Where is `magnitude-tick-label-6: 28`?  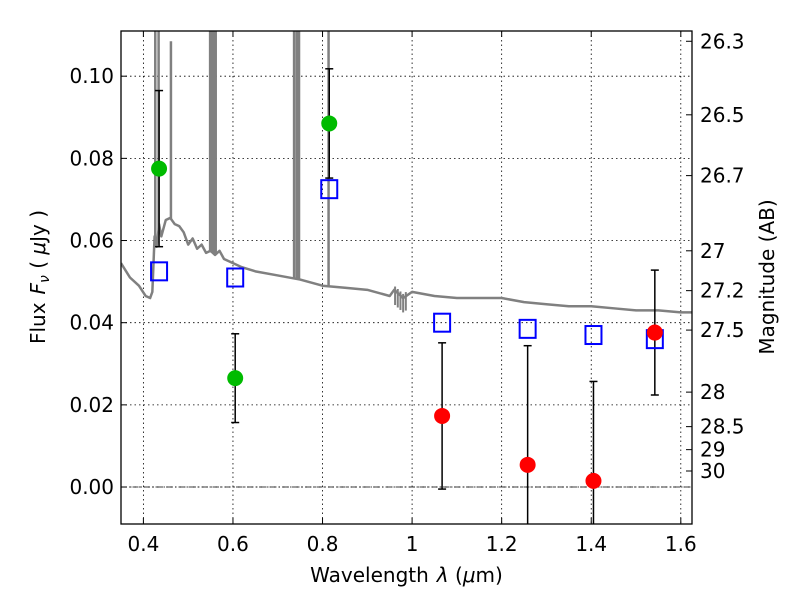
magnitude-tick-label-6: 28 is located at coordinates (712, 392).